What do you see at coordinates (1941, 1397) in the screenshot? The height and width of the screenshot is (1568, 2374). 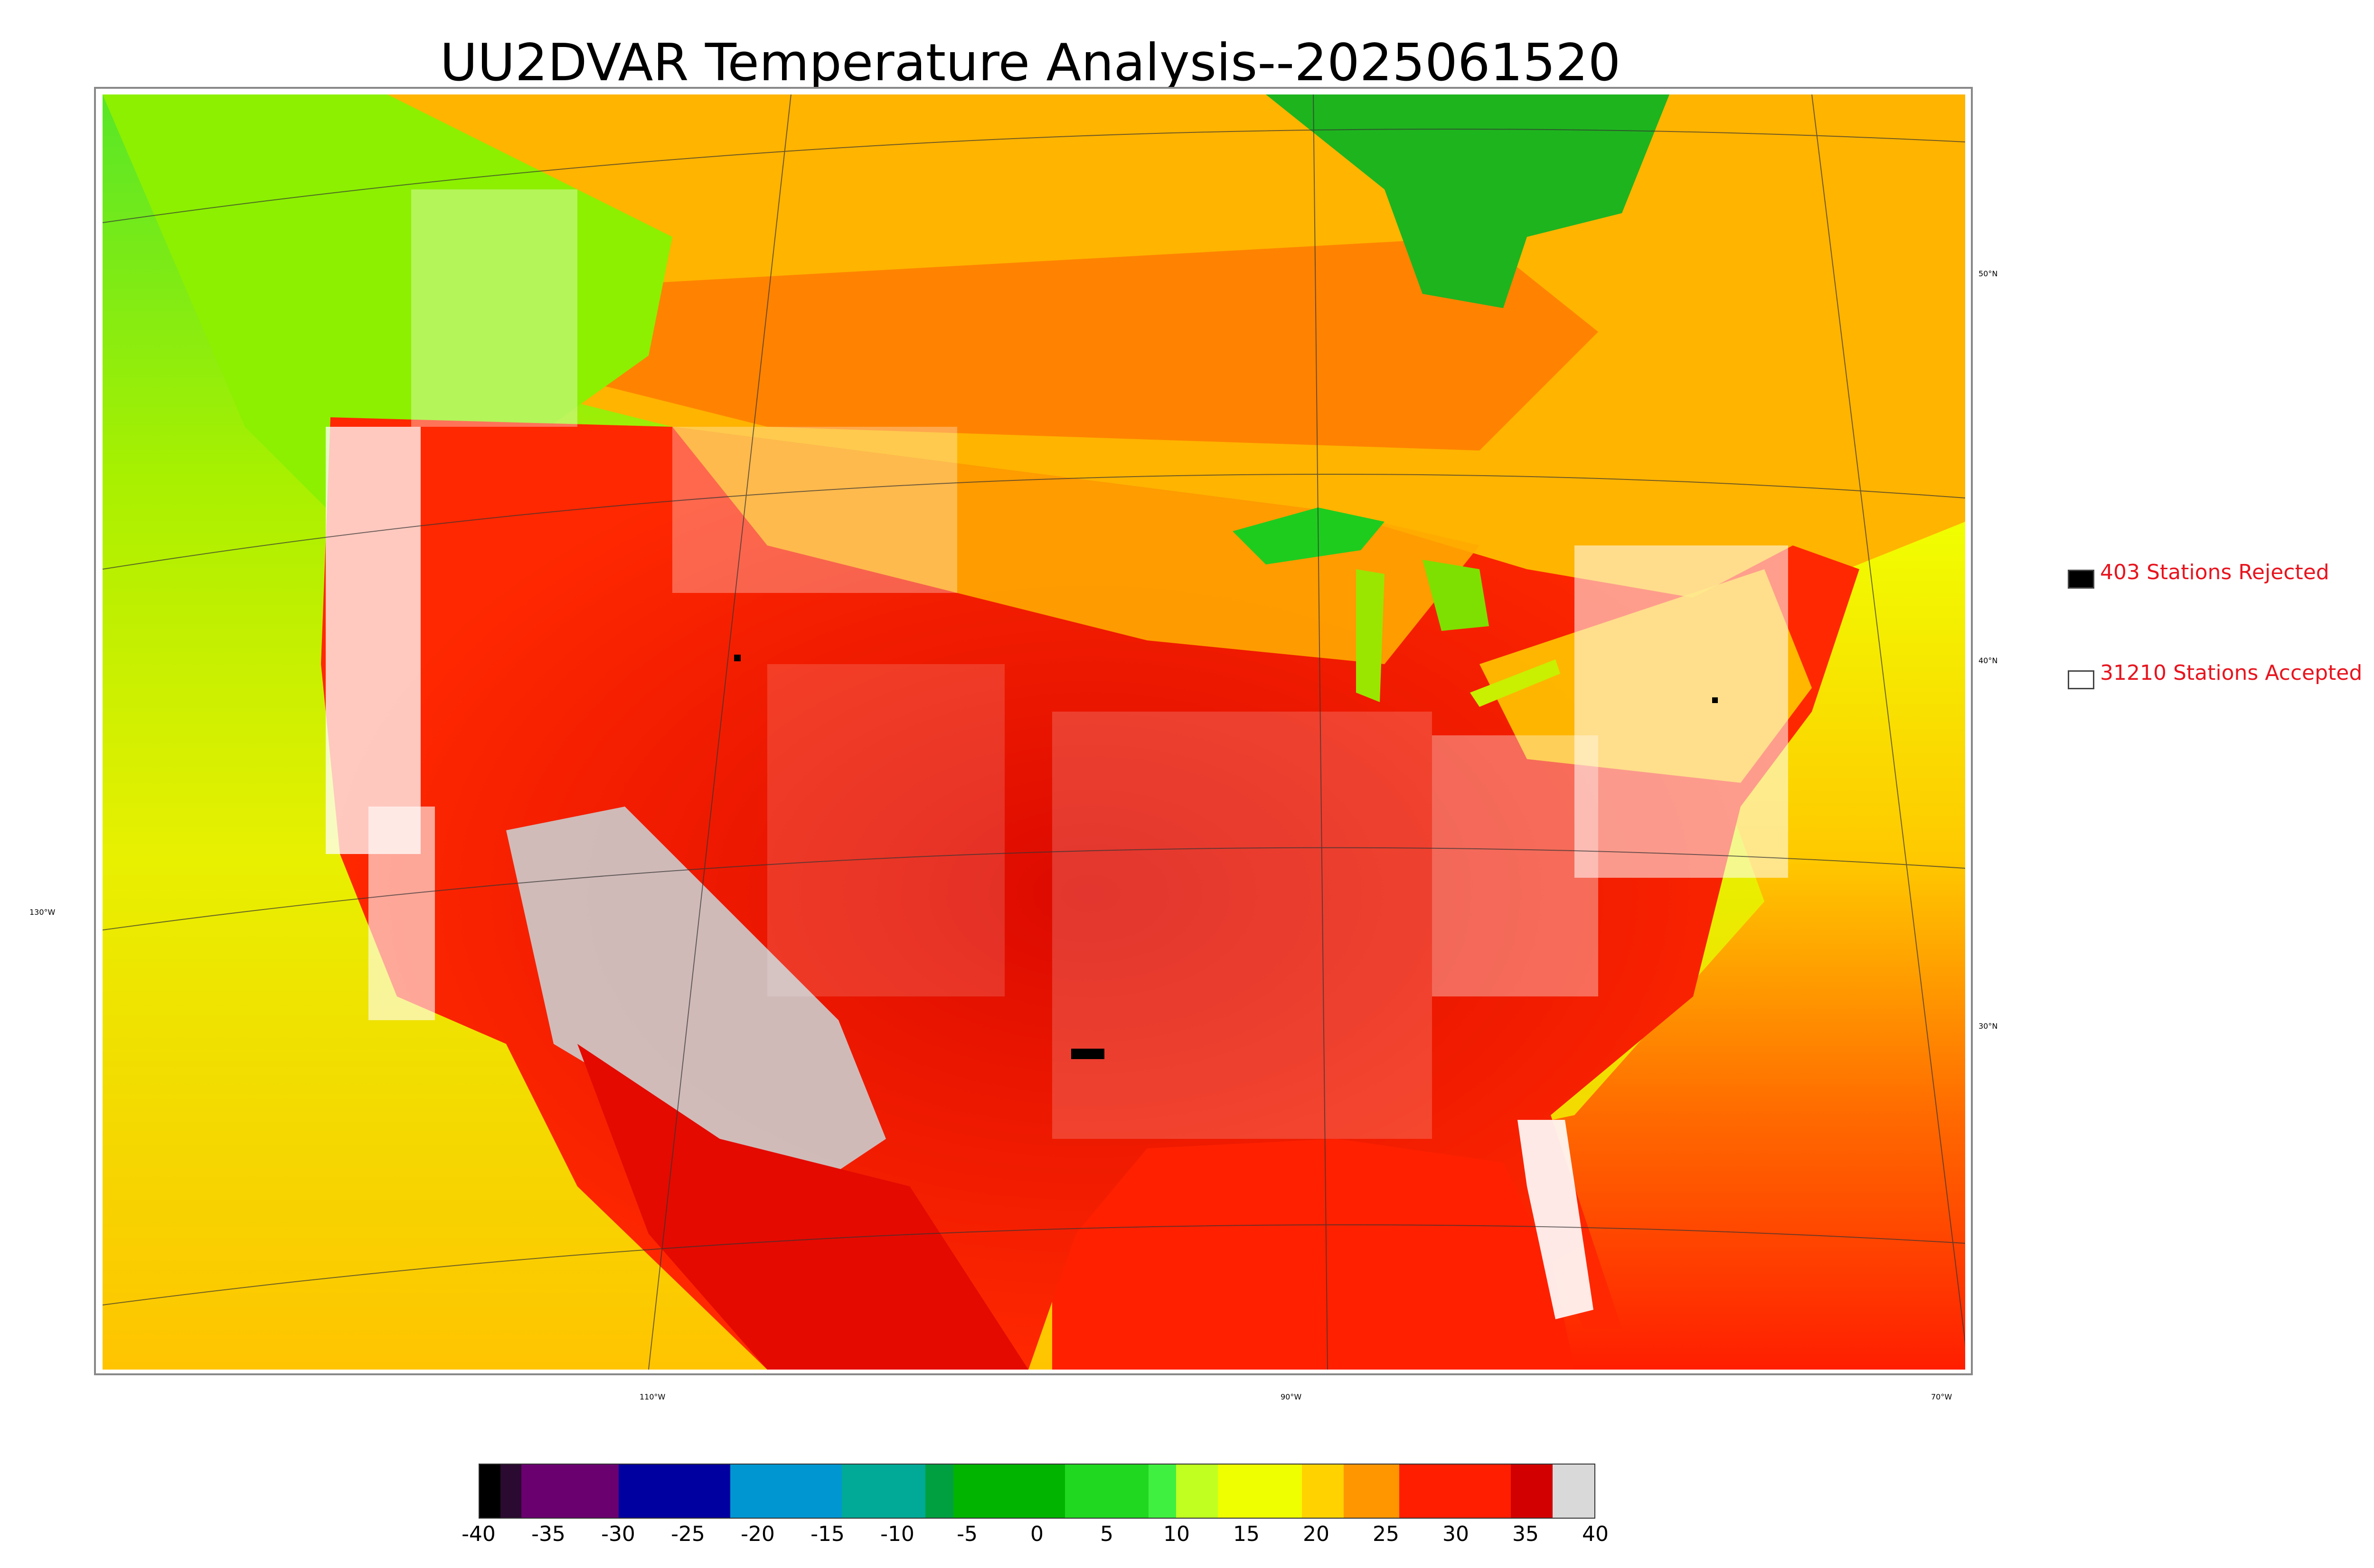 I see `lon-label-70w: 70°W` at bounding box center [1941, 1397].